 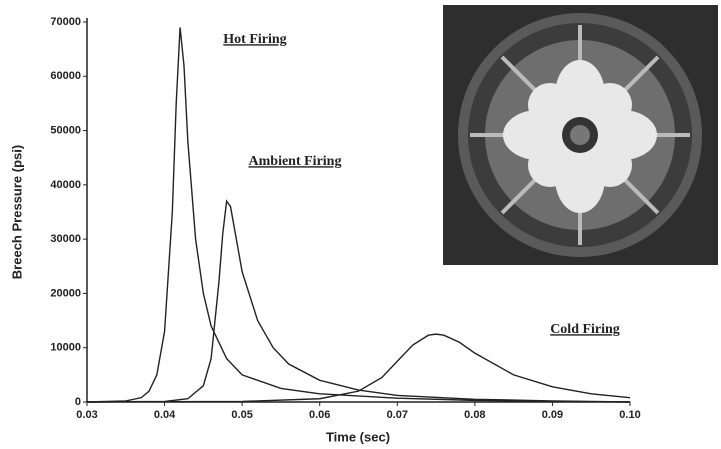 What do you see at coordinates (65, 293) in the screenshot?
I see `y-tick-label: 20000` at bounding box center [65, 293].